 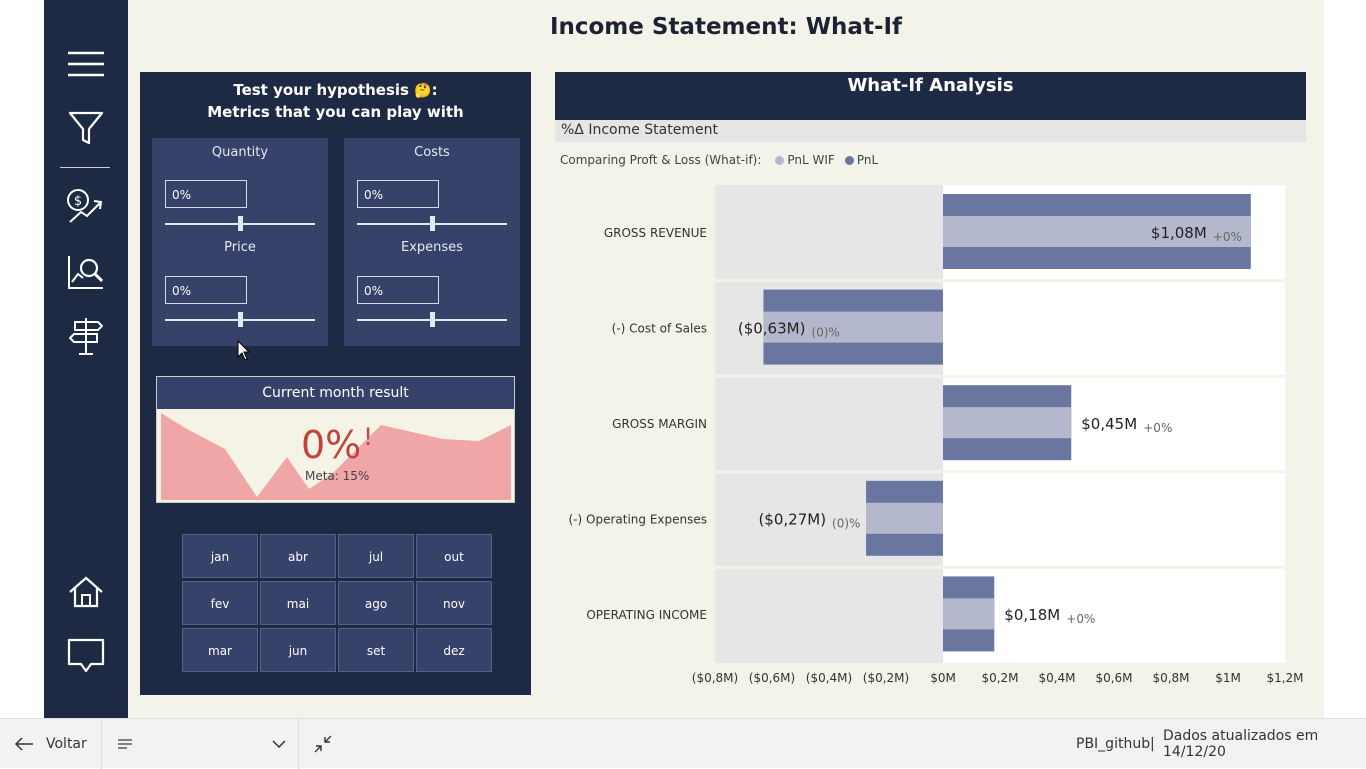 I want to click on month-slicer: jan abr jul out fev mai ago nov mar jun set dez, so click(x=337, y=603).